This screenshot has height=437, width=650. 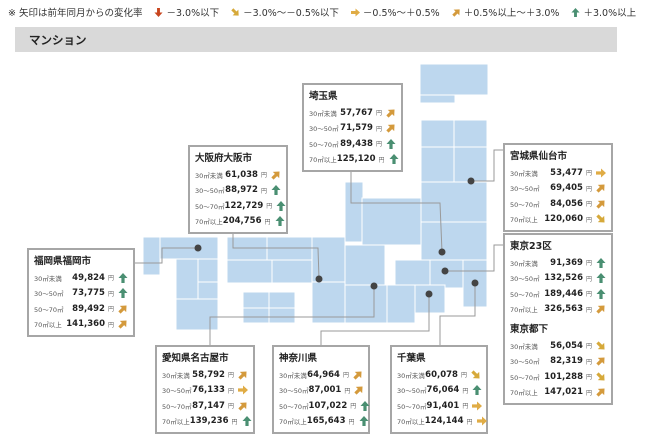 I want to click on leader-line-osaka, so click(x=276, y=251).